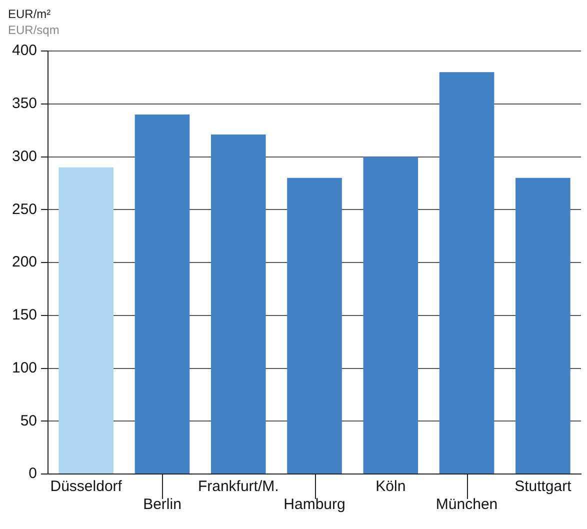  I want to click on x-tick-label: Köln, so click(391, 487).